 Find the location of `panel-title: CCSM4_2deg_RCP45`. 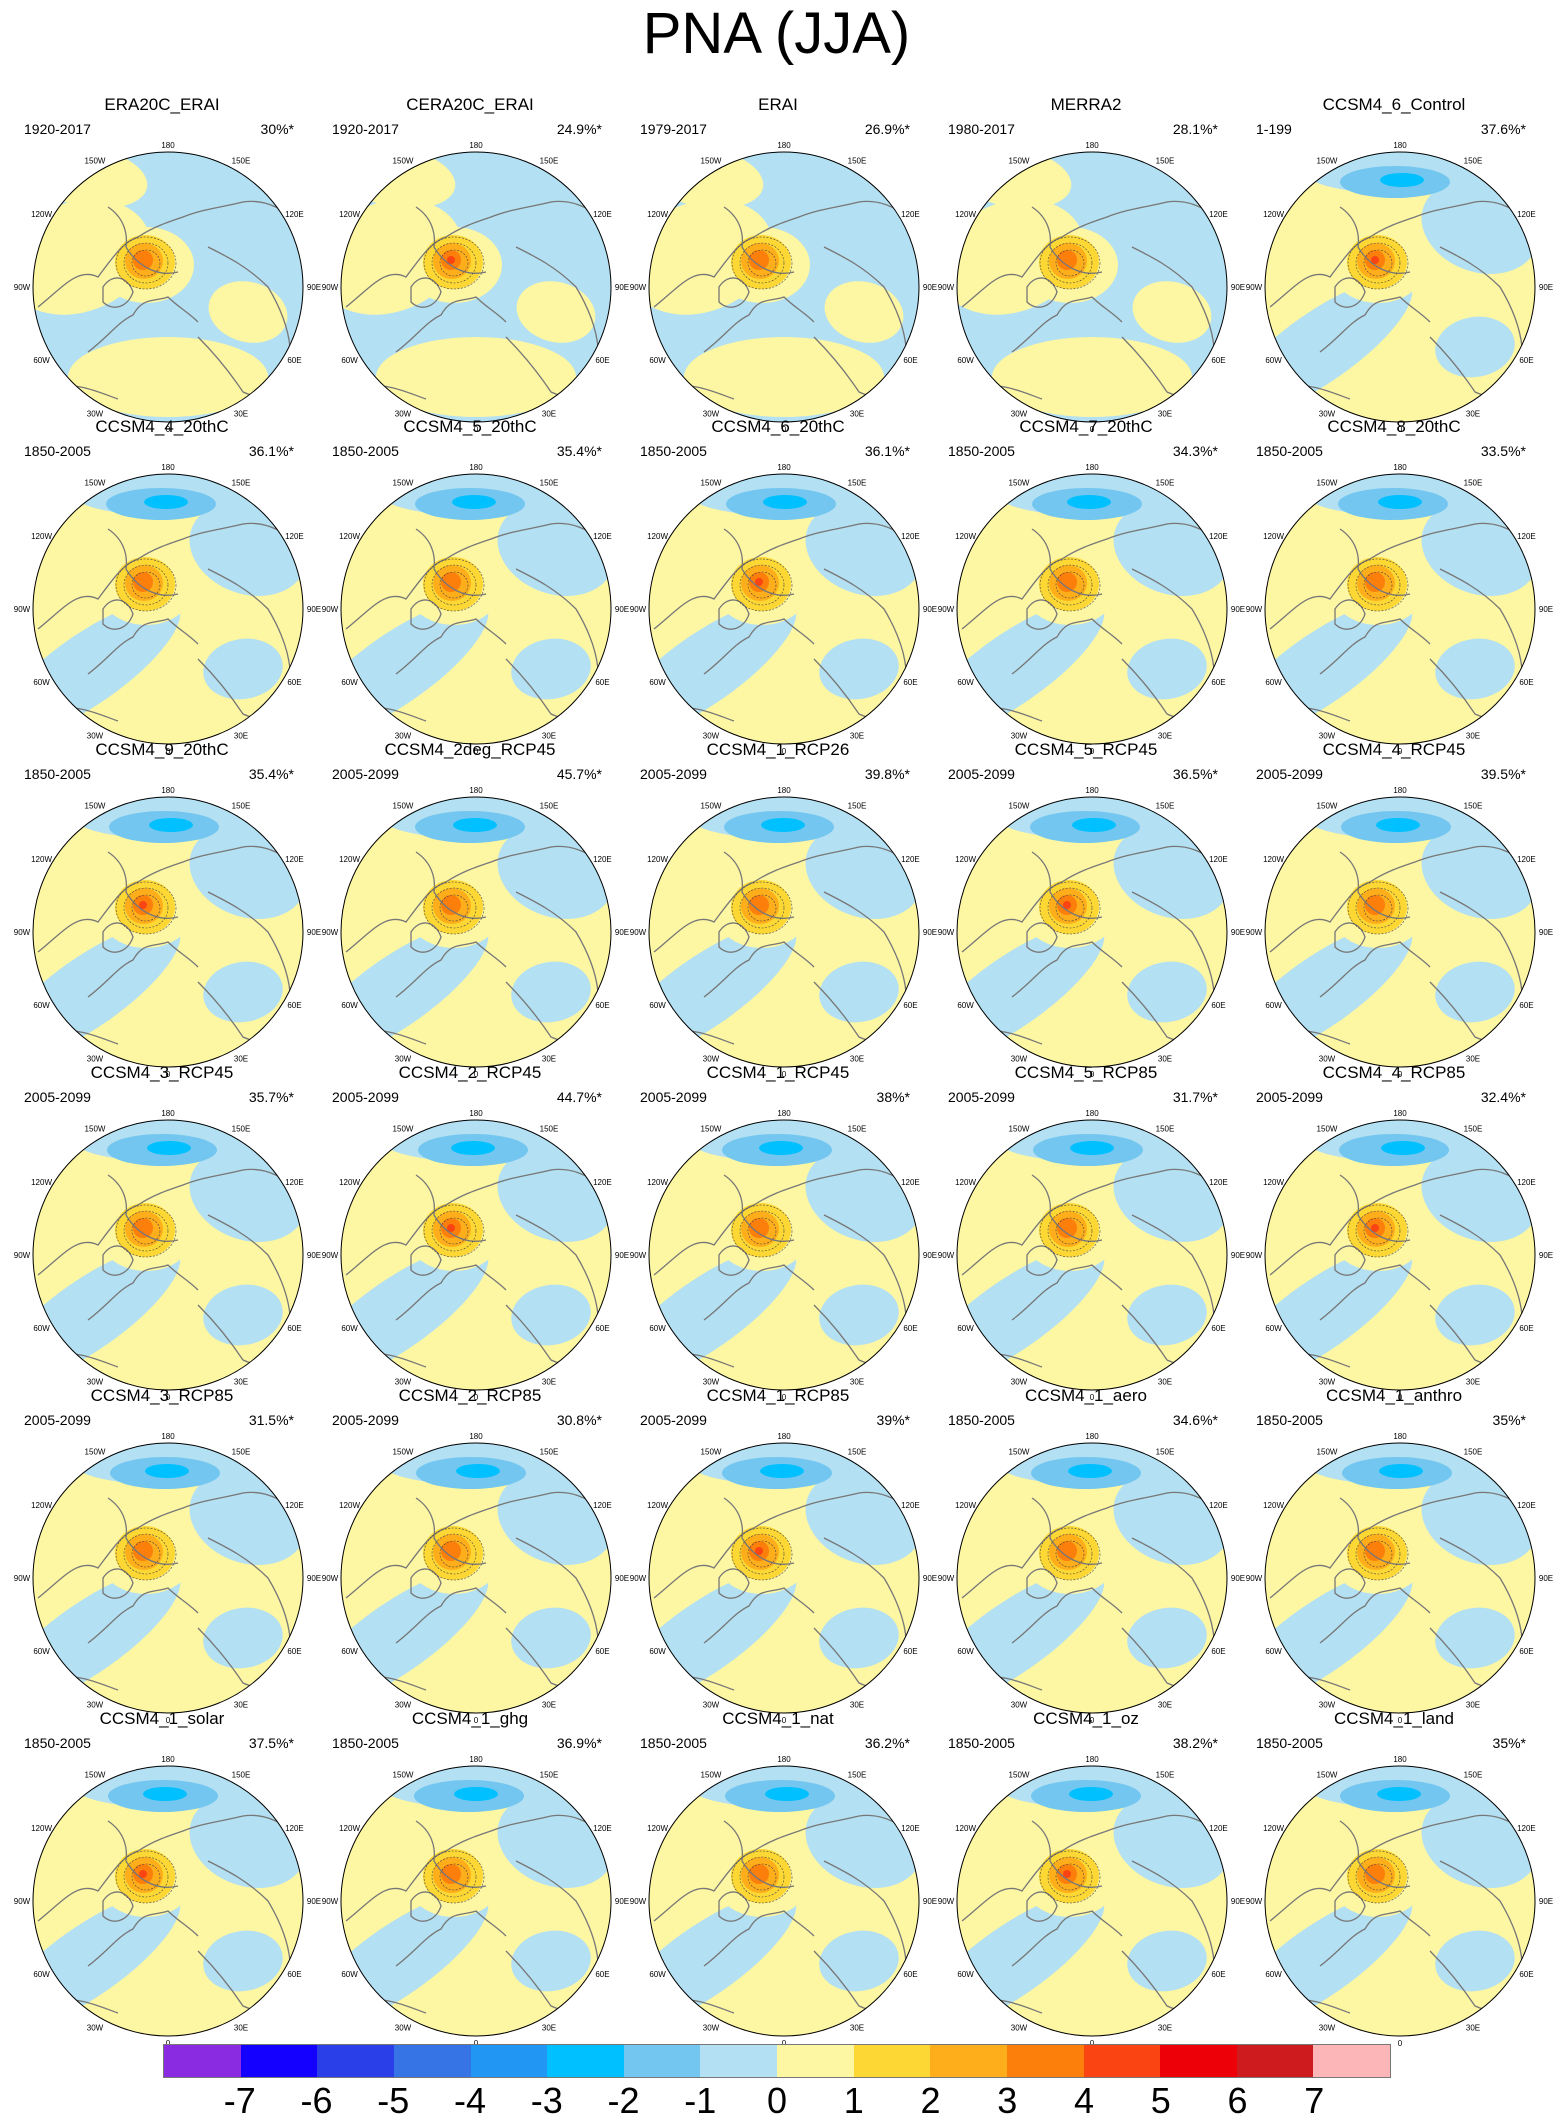

panel-title: CCSM4_2deg_RCP45 is located at coordinates (470, 749).